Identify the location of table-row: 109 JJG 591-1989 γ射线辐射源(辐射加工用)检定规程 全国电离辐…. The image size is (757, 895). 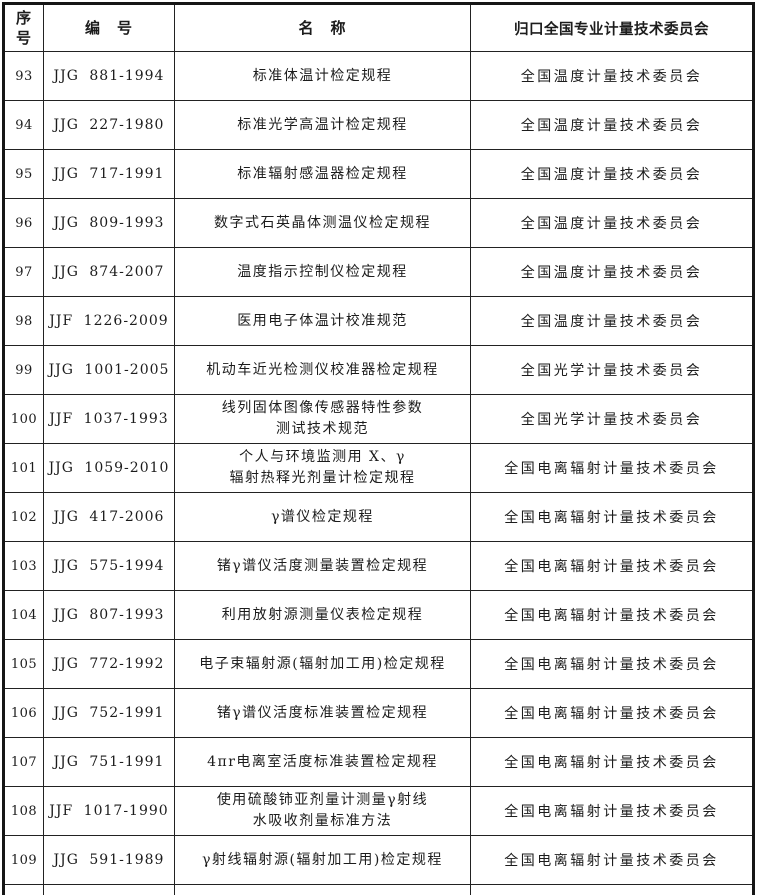
(378, 860).